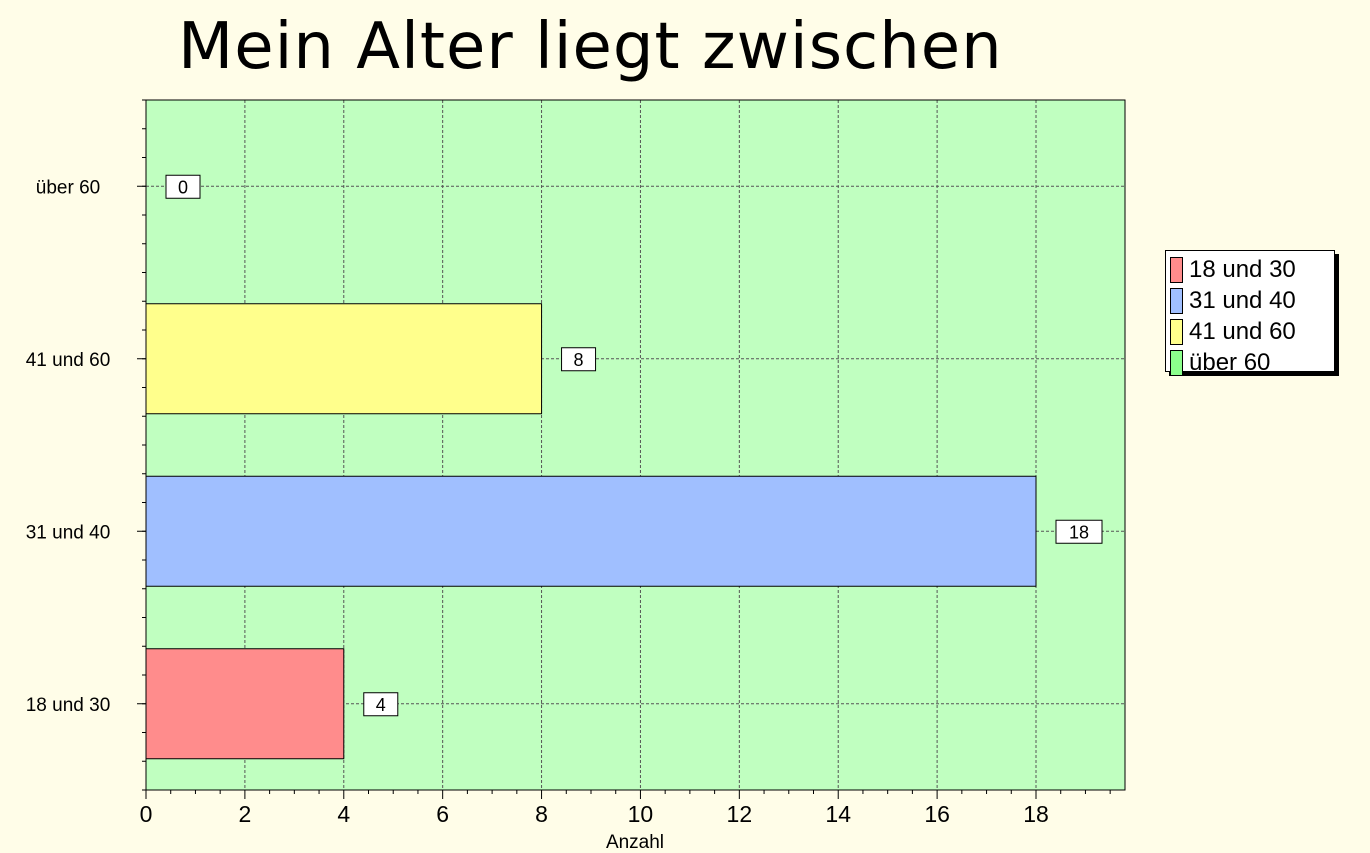 The height and width of the screenshot is (853, 1370). I want to click on data-label: 18, so click(1079, 532).